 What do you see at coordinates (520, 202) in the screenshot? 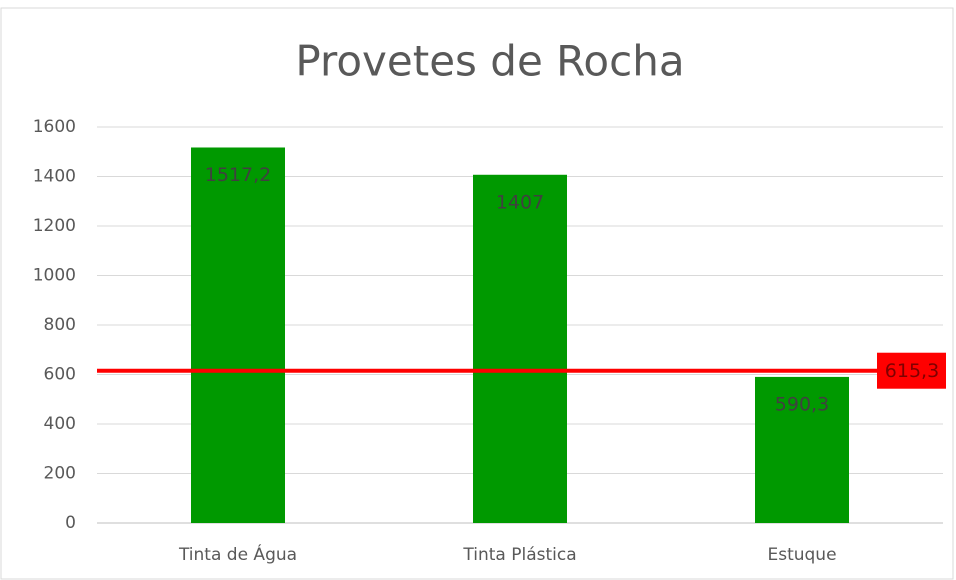
I see `data-label: 1407` at bounding box center [520, 202].